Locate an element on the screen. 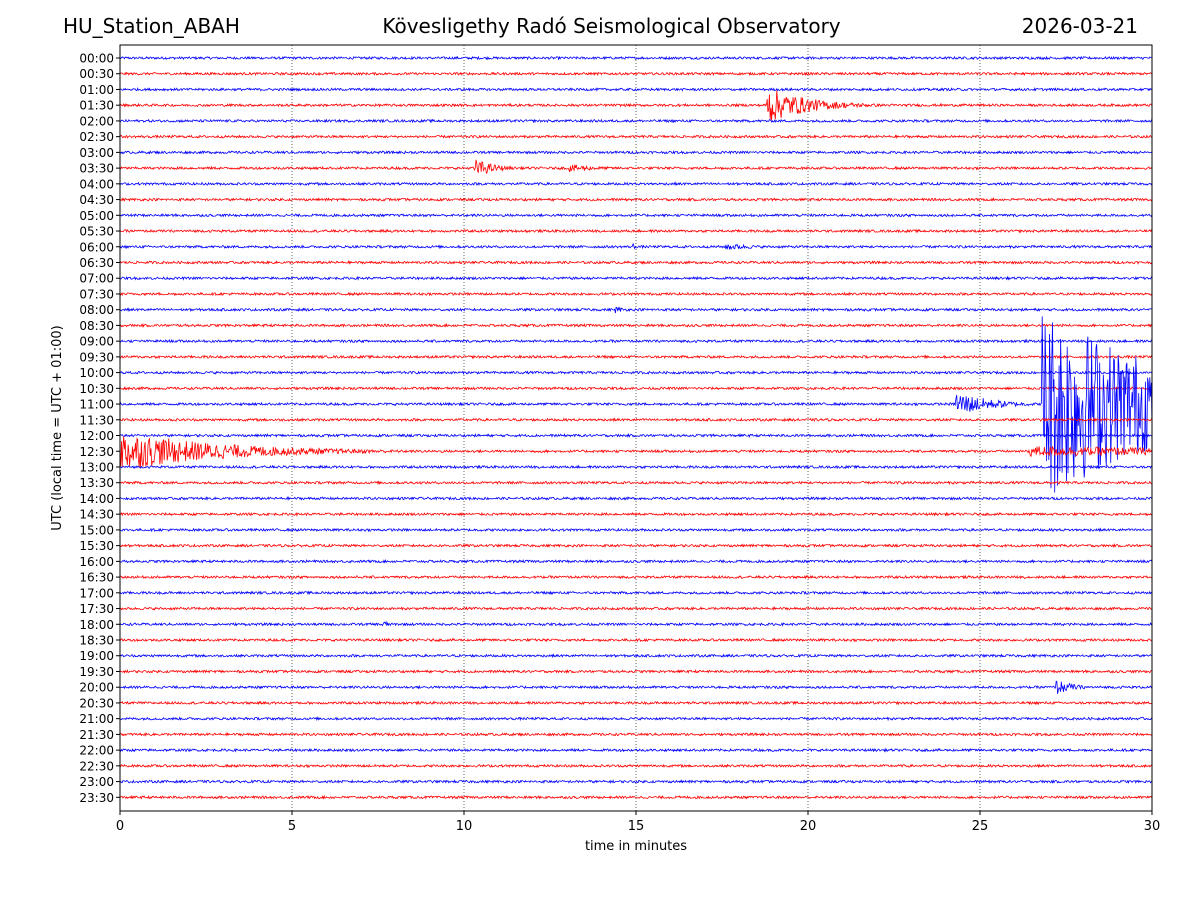 The width and height of the screenshot is (1200, 900). y-tick-label: 22:00 is located at coordinates (96, 751).